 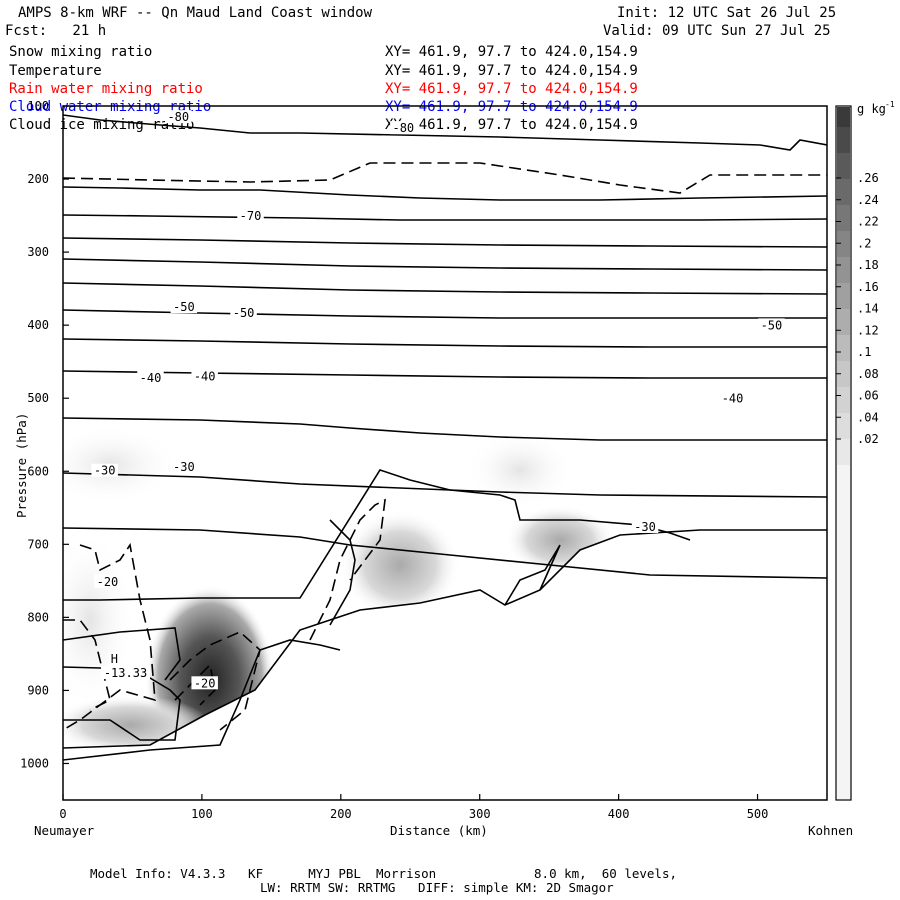 I want to click on y-tick-label: 700, so click(x=38, y=544).